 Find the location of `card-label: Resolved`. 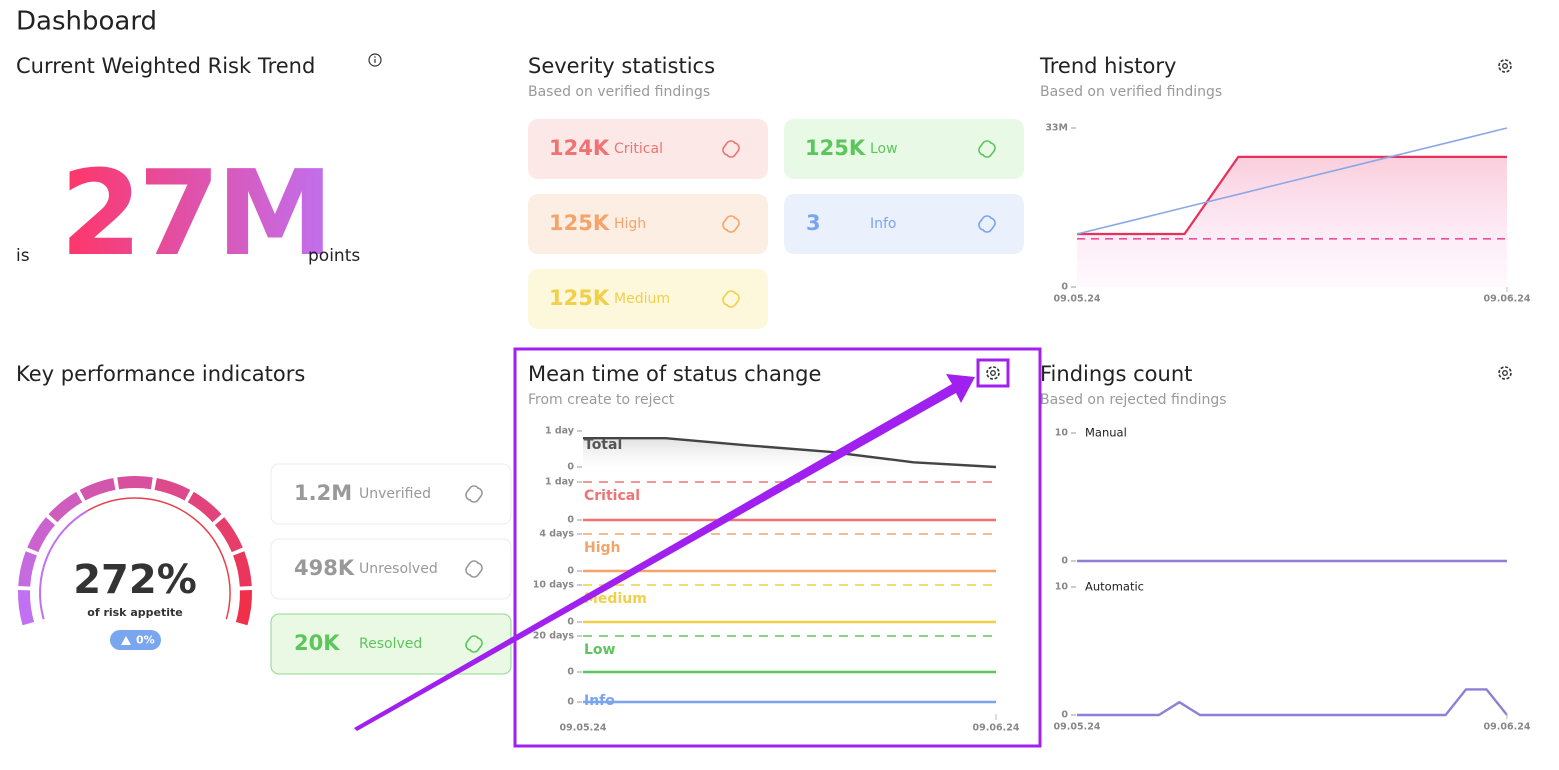

card-label: Resolved is located at coordinates (390, 644).